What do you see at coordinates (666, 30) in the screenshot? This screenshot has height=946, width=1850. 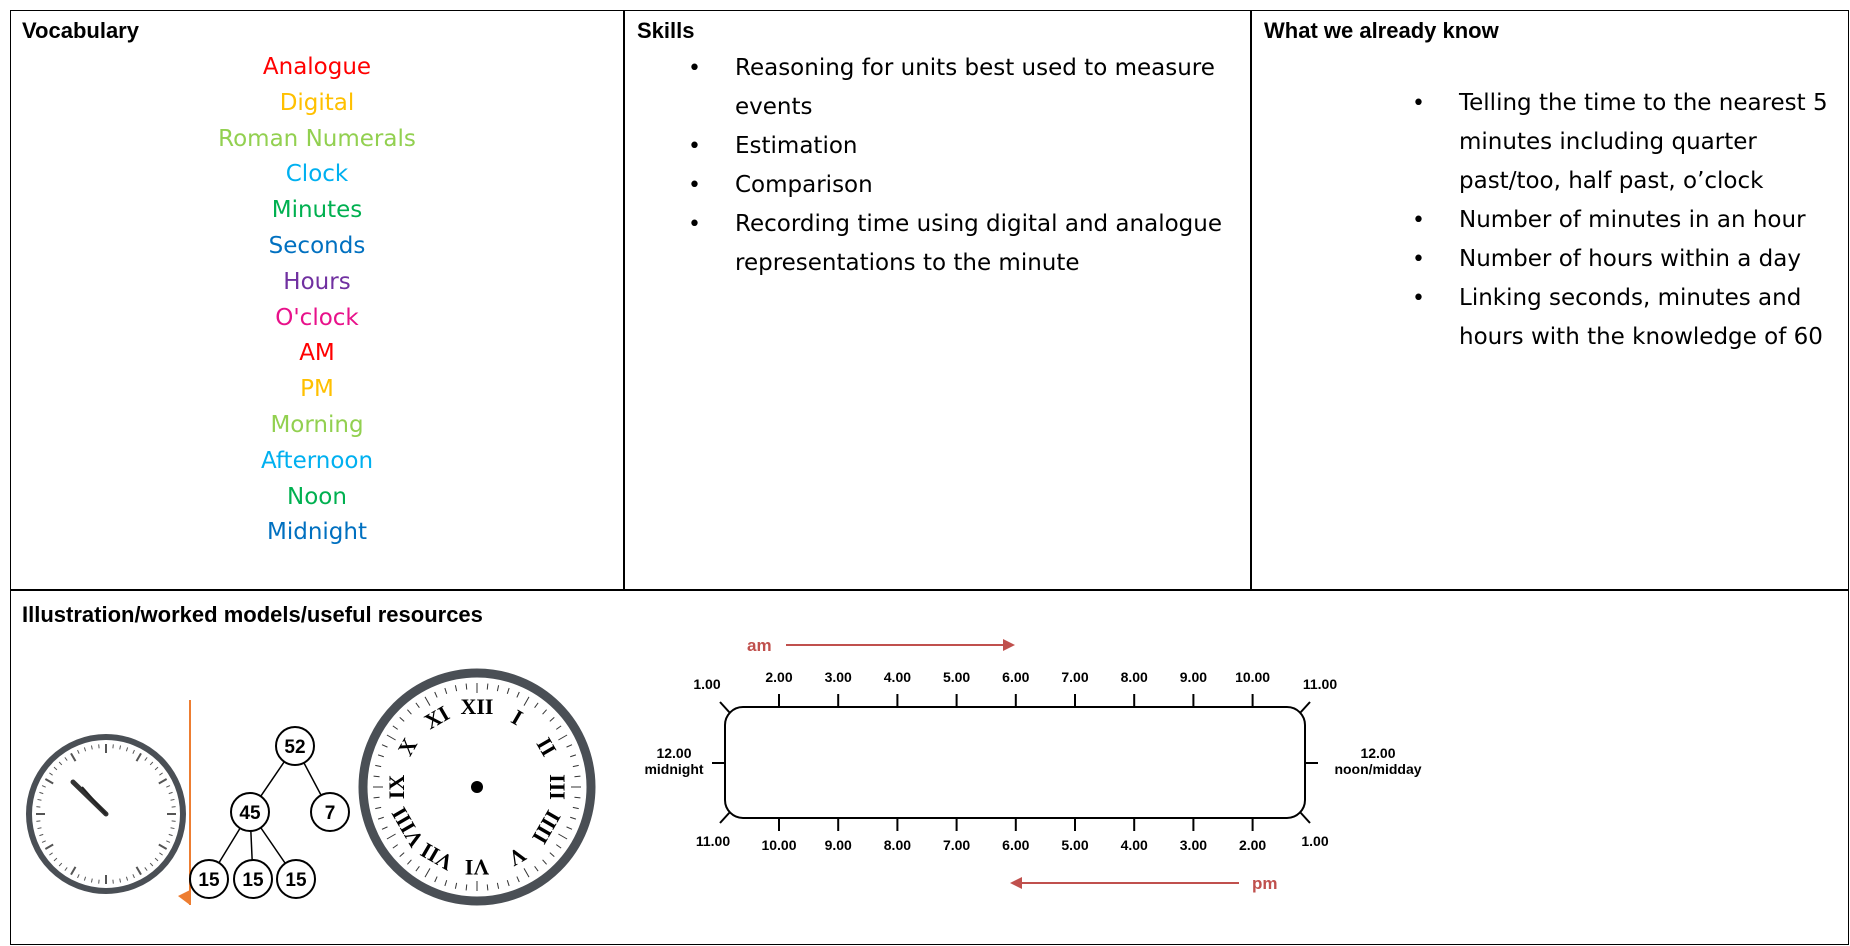 I see `skills-title: Skills` at bounding box center [666, 30].